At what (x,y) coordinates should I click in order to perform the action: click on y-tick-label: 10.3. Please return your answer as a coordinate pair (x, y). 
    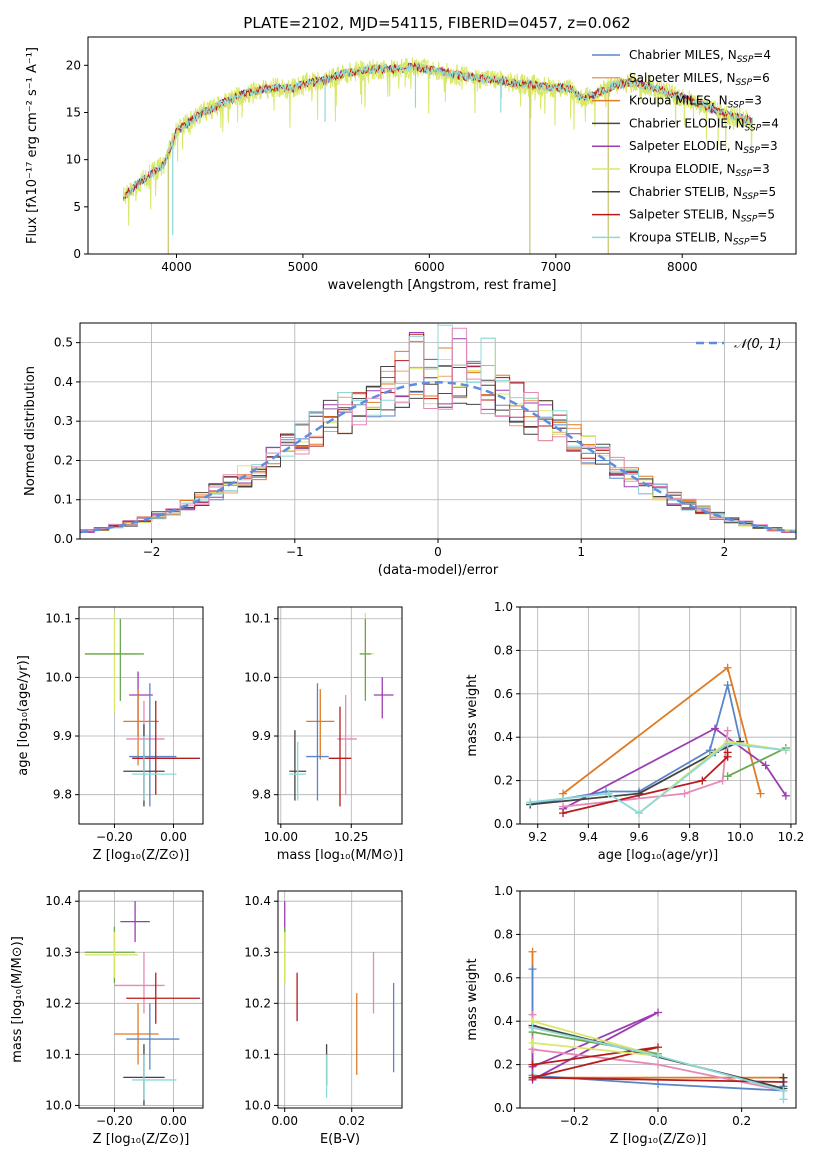
    Looking at the image, I should click on (58, 952).